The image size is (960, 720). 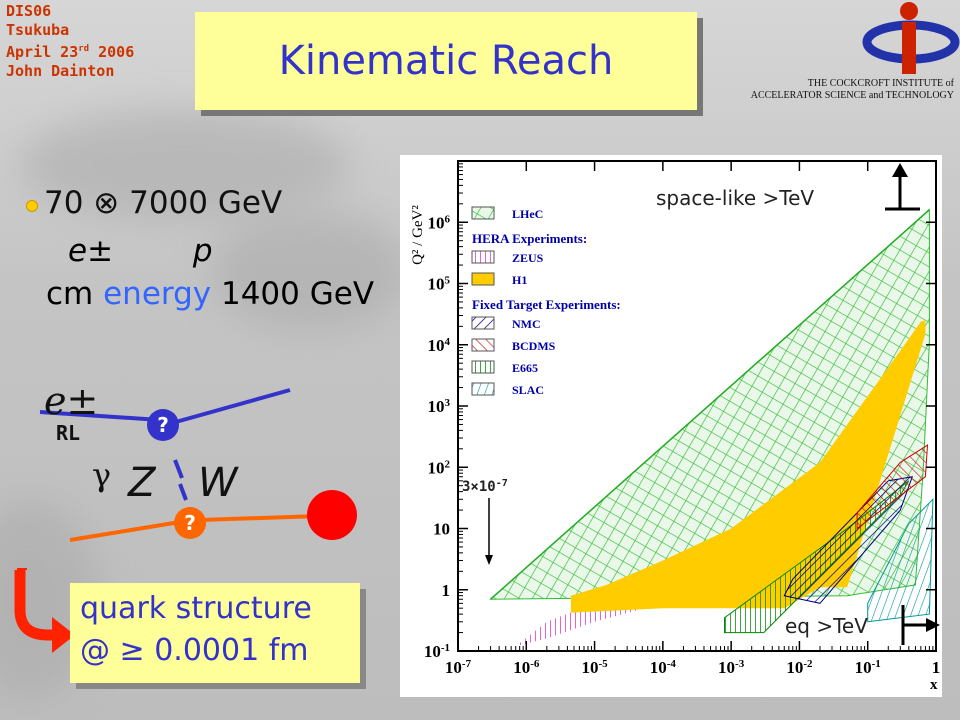 What do you see at coordinates (489, 531) in the screenshot?
I see `min-x-arrow` at bounding box center [489, 531].